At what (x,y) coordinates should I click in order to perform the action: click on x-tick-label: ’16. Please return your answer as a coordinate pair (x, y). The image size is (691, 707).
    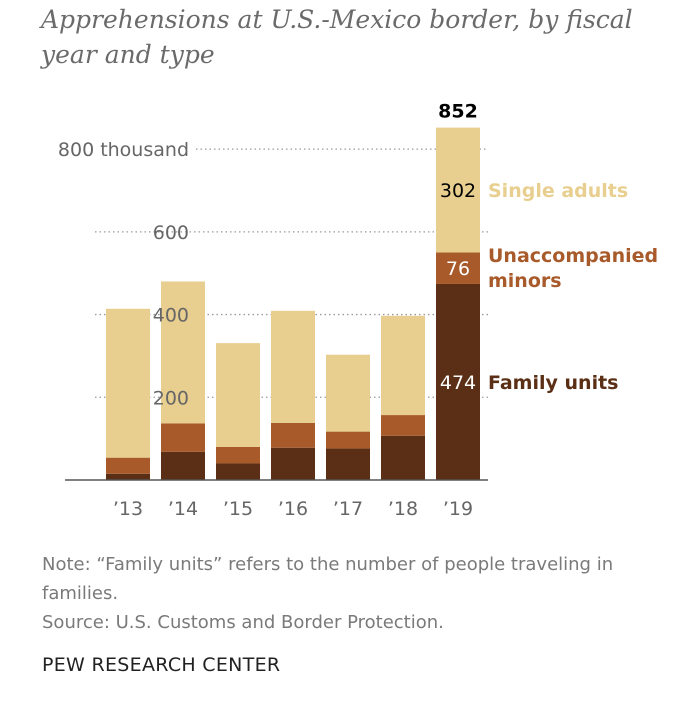
    Looking at the image, I should click on (293, 509).